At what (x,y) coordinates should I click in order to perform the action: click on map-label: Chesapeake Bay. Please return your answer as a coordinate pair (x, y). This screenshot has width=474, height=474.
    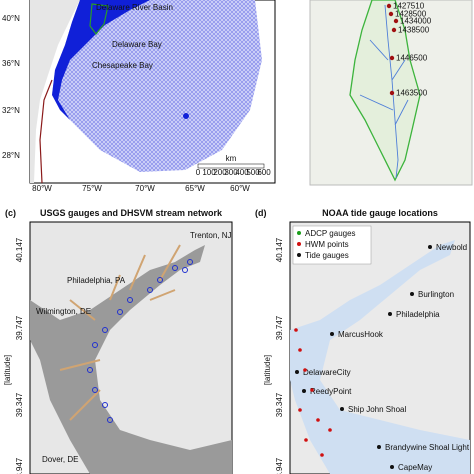
    Looking at the image, I should click on (122, 65).